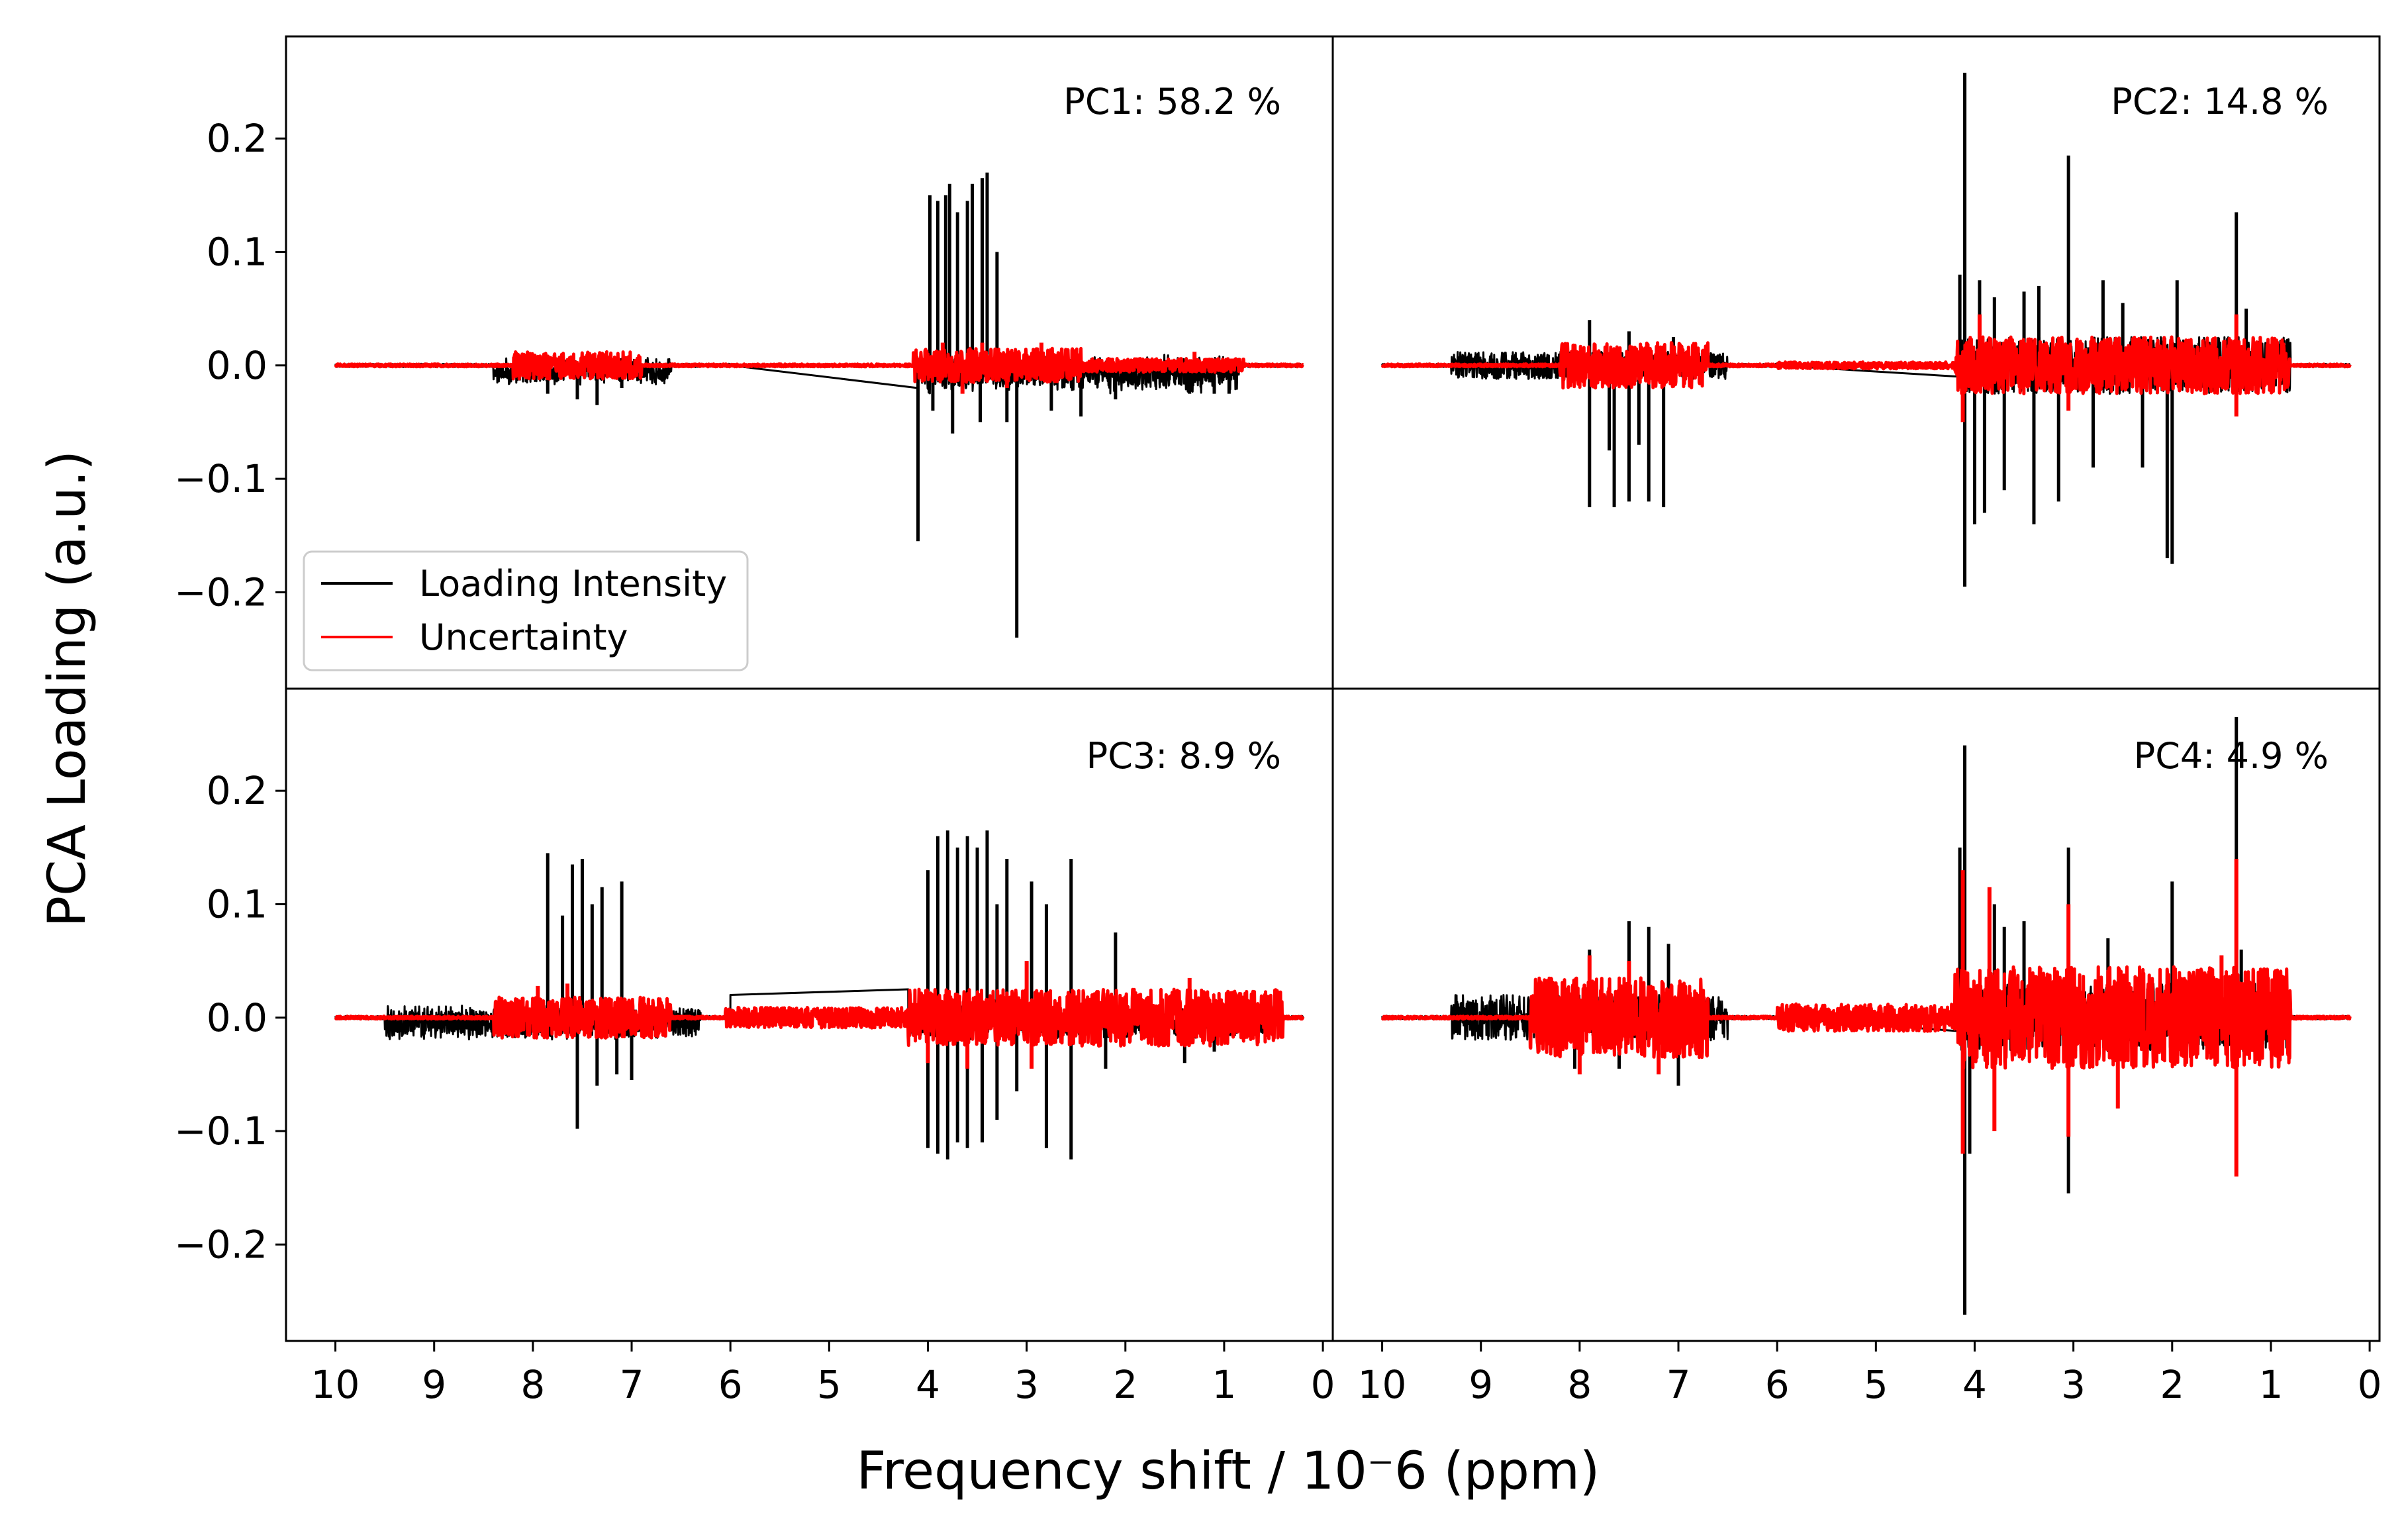 This screenshot has height=1529, width=2408. I want to click on panel-pc3, so click(819, 995).